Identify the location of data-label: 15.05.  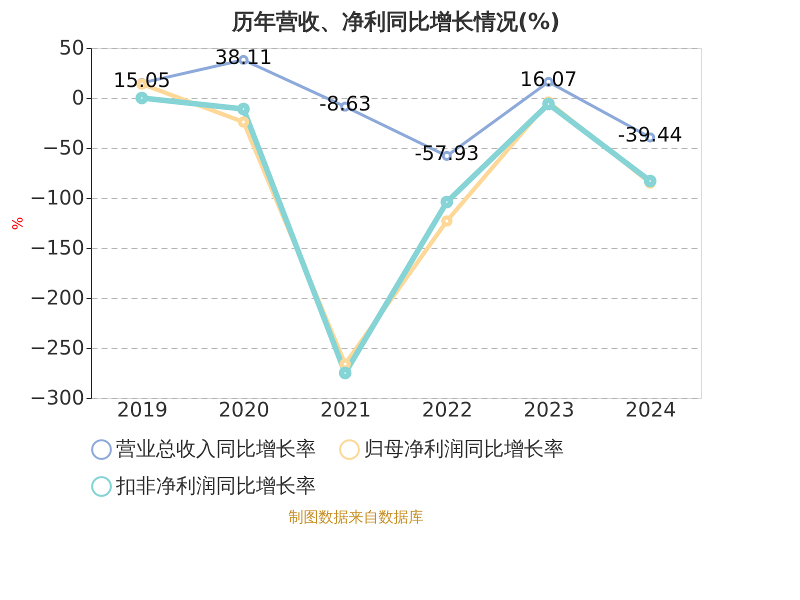
(141, 80).